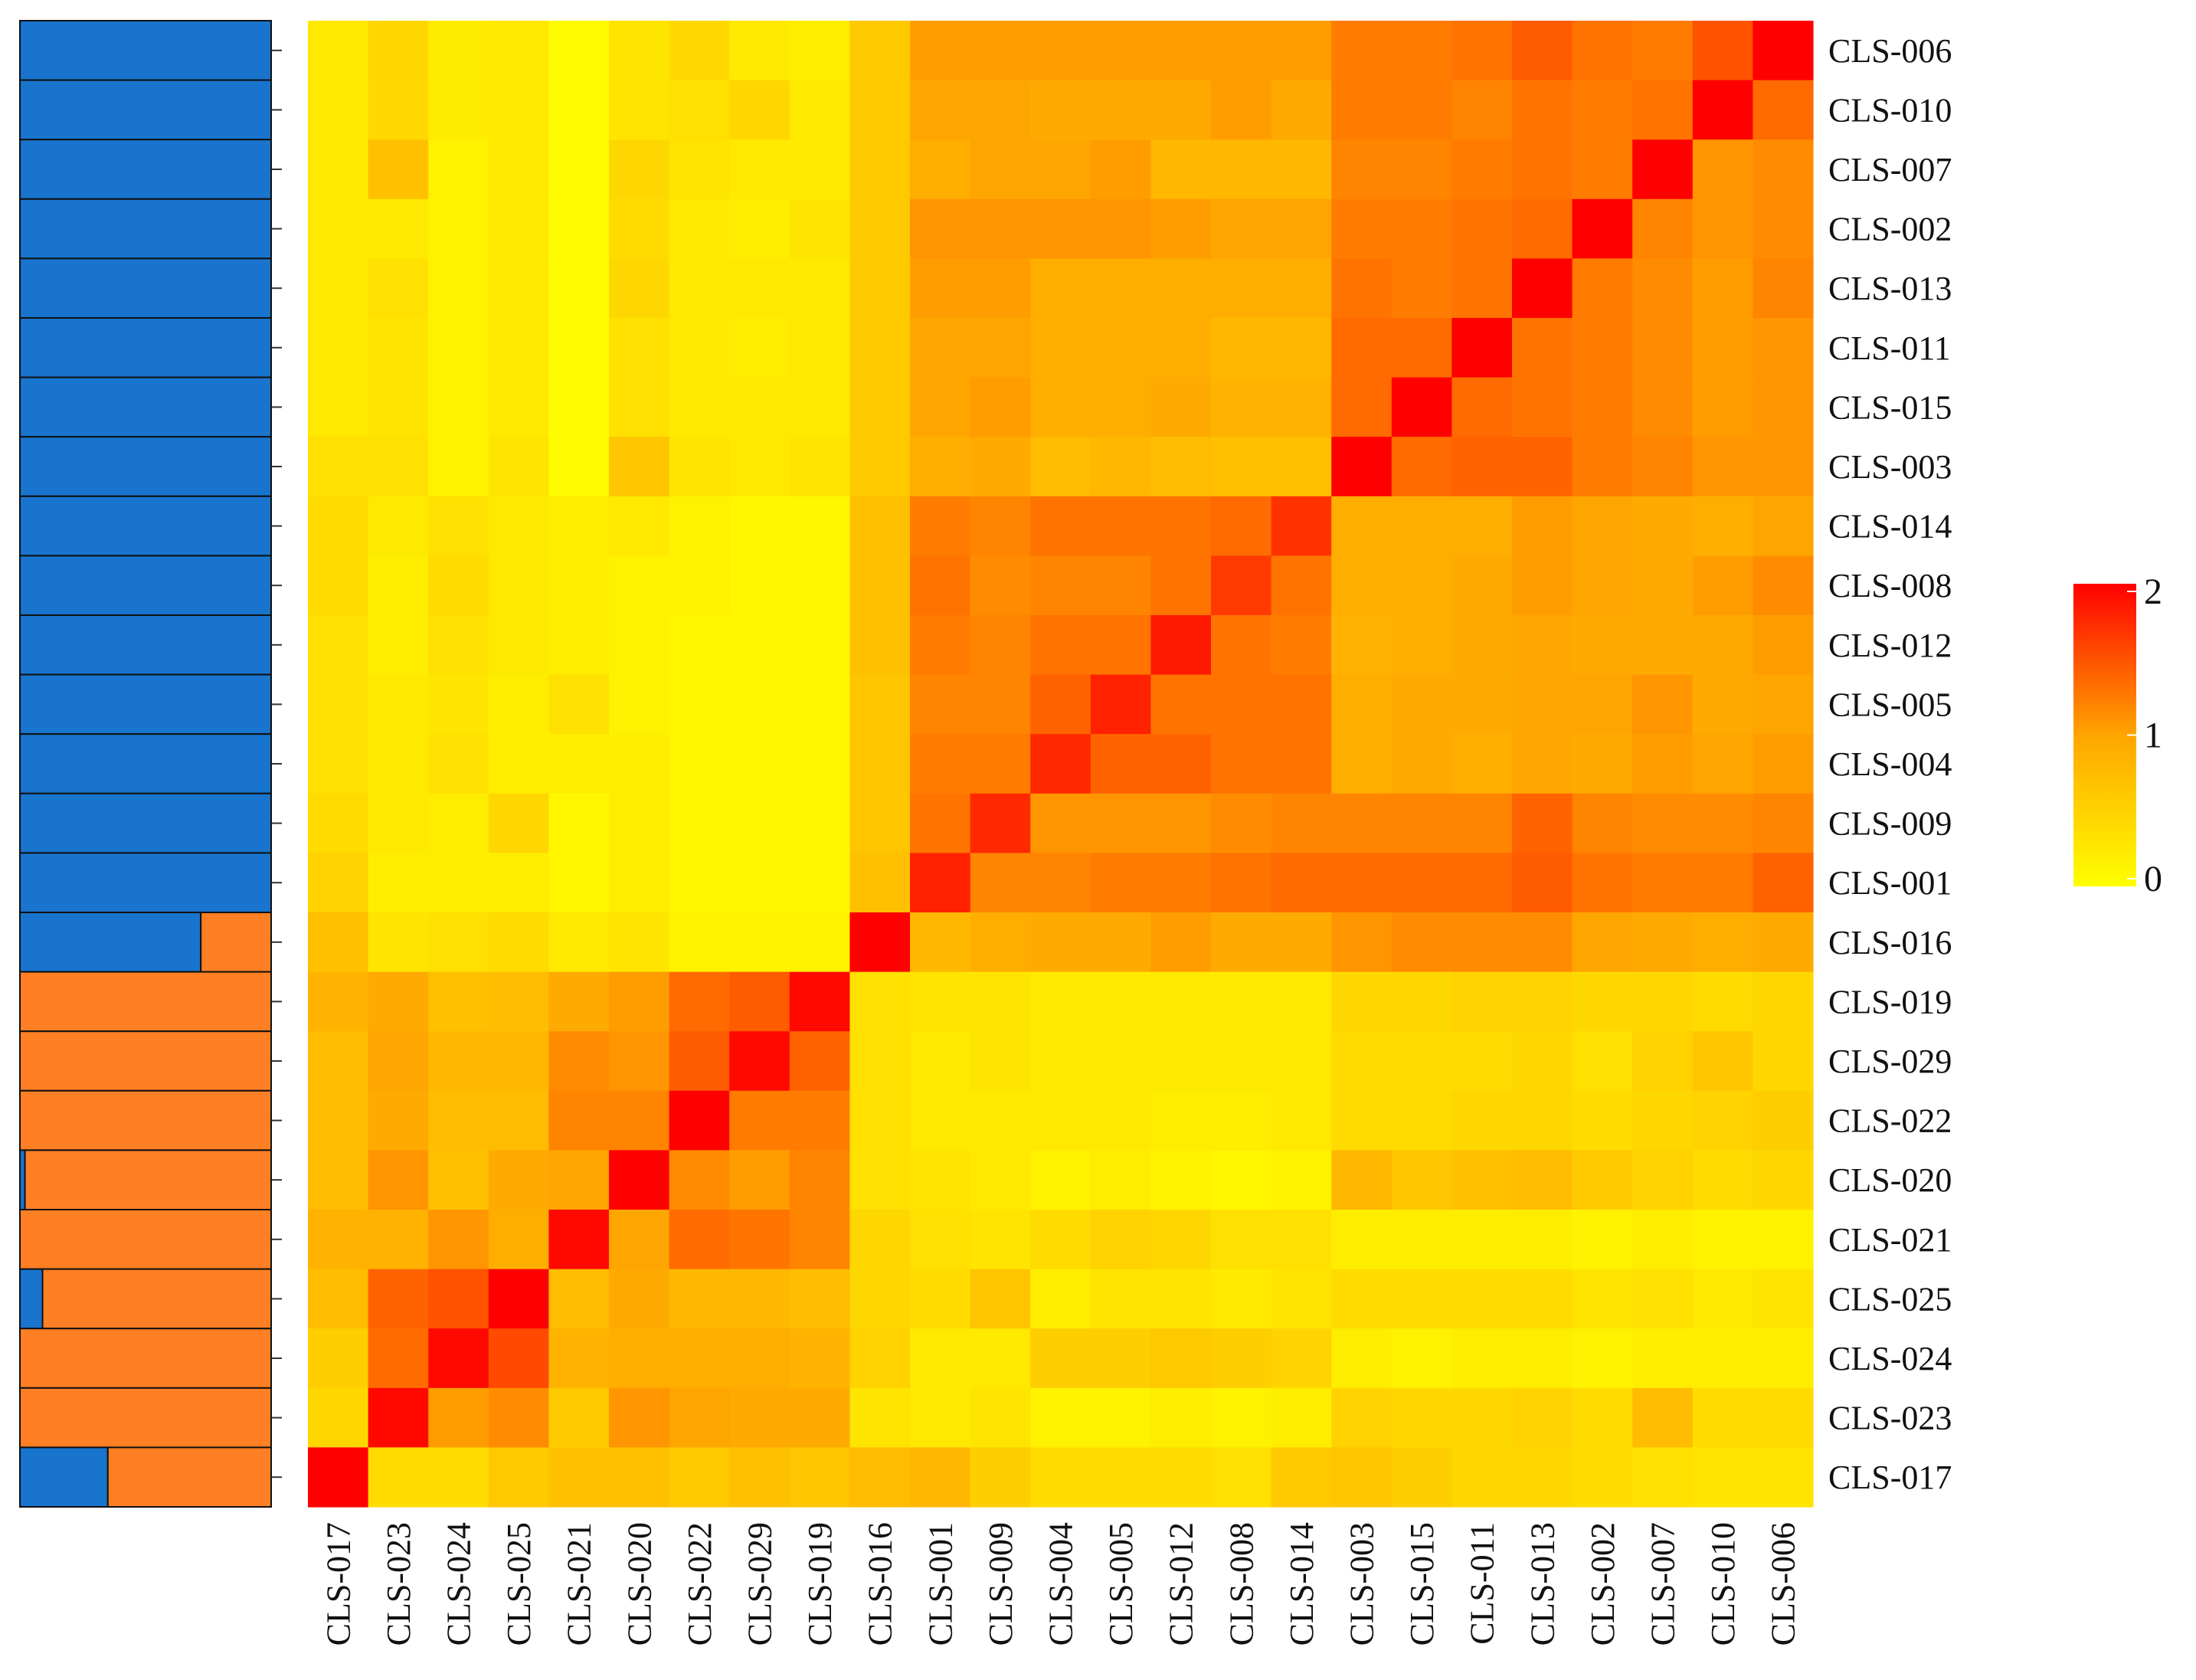 The height and width of the screenshot is (1680, 2196). What do you see at coordinates (1890, 645) in the screenshot?
I see `row-label: CLS-012` at bounding box center [1890, 645].